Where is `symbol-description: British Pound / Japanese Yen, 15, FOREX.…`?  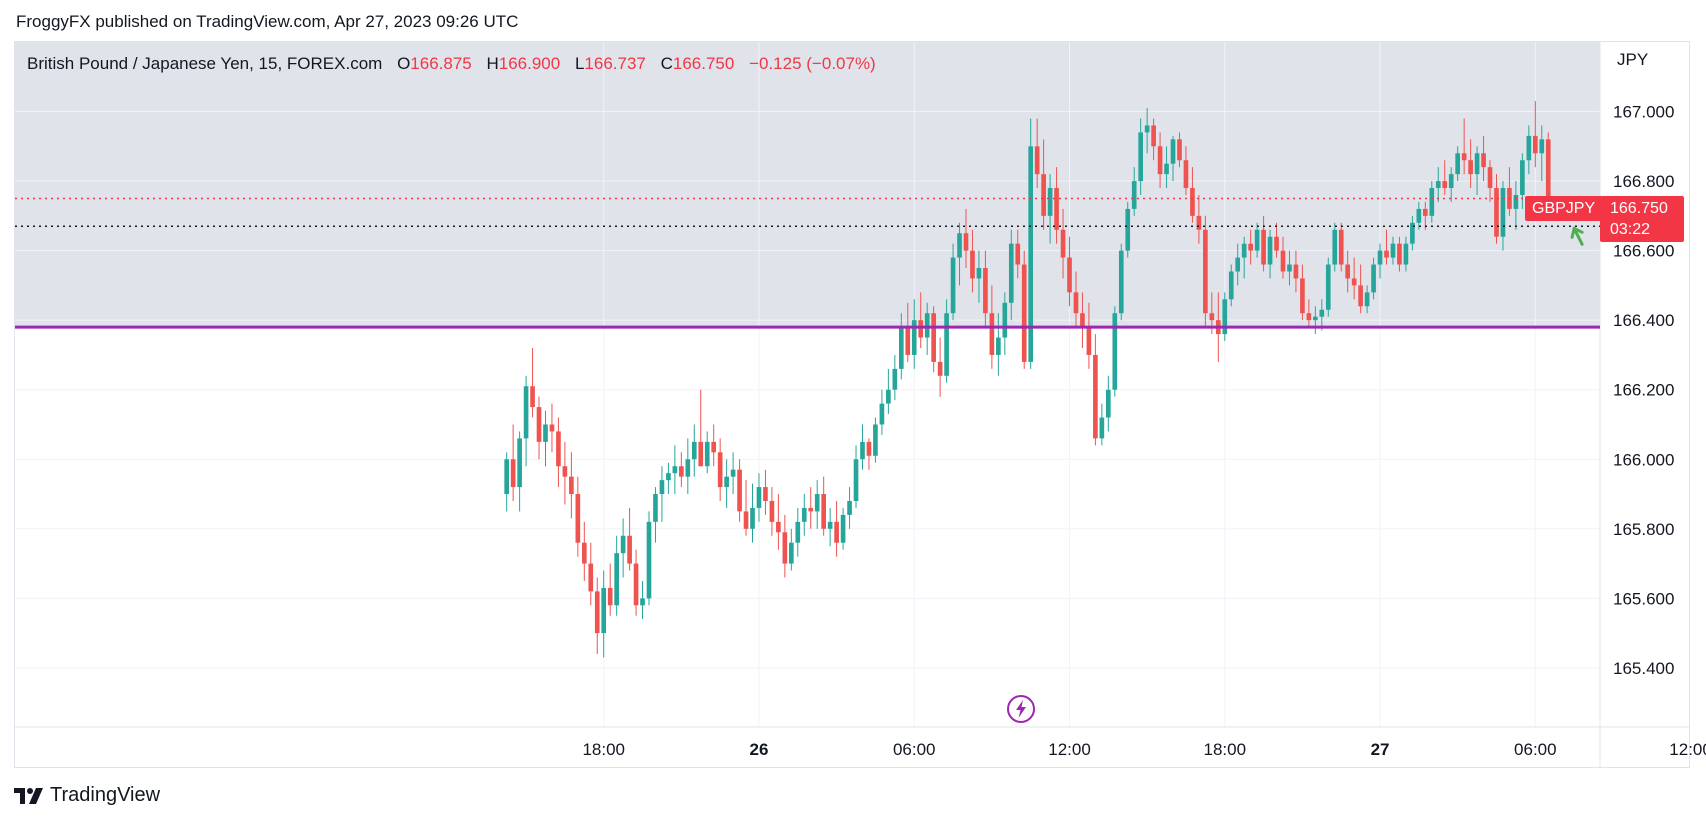 symbol-description: British Pound / Japanese Yen, 15, FOREX.… is located at coordinates (205, 63).